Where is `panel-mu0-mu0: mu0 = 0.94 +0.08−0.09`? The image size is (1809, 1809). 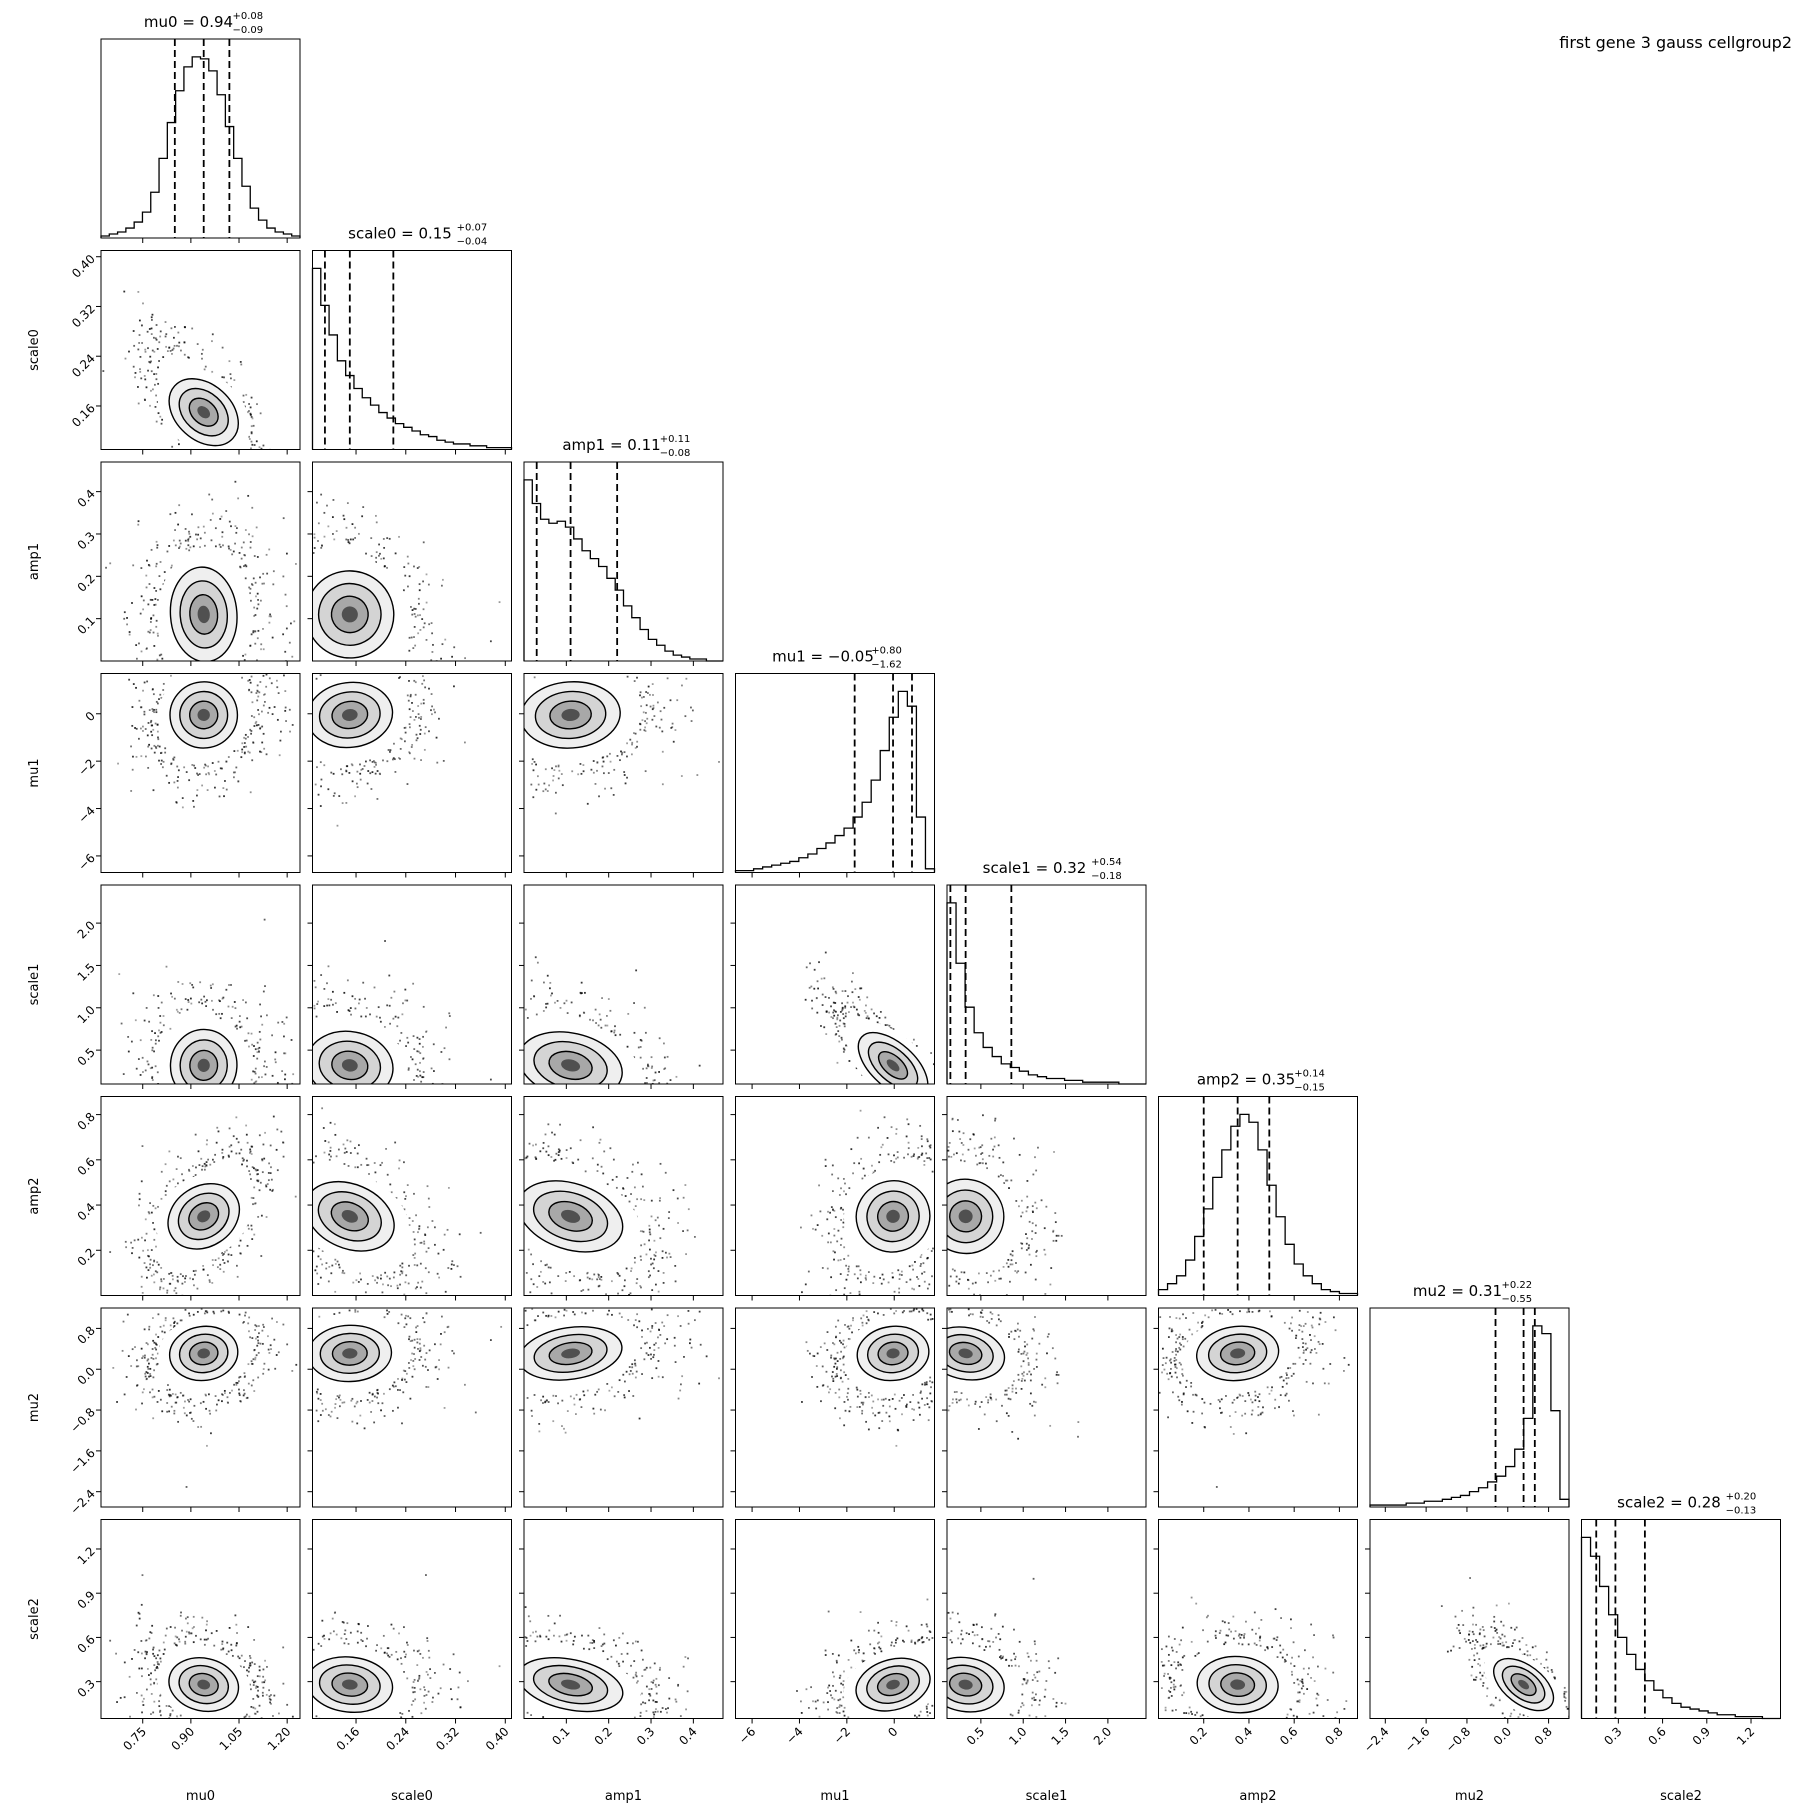 panel-mu0-mu0: mu0 = 0.94 +0.08−0.09 is located at coordinates (200, 127).